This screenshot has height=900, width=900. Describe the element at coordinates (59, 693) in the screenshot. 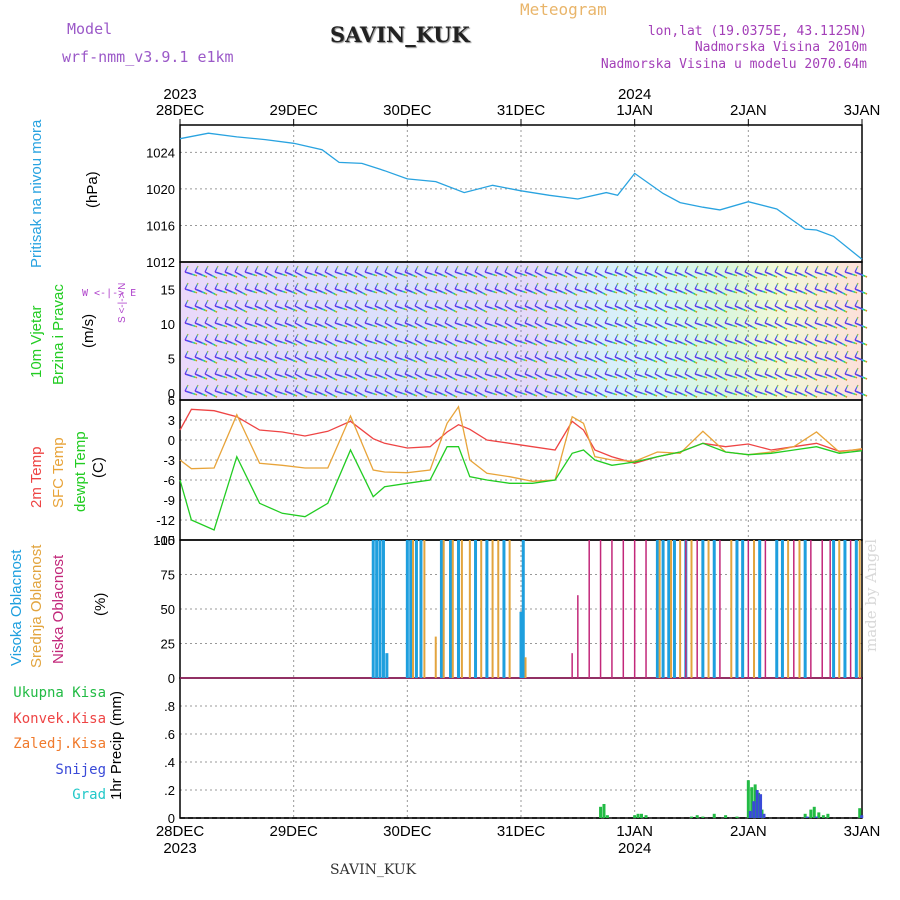

I see `legend-rain: Ukupna Kisa` at that location.